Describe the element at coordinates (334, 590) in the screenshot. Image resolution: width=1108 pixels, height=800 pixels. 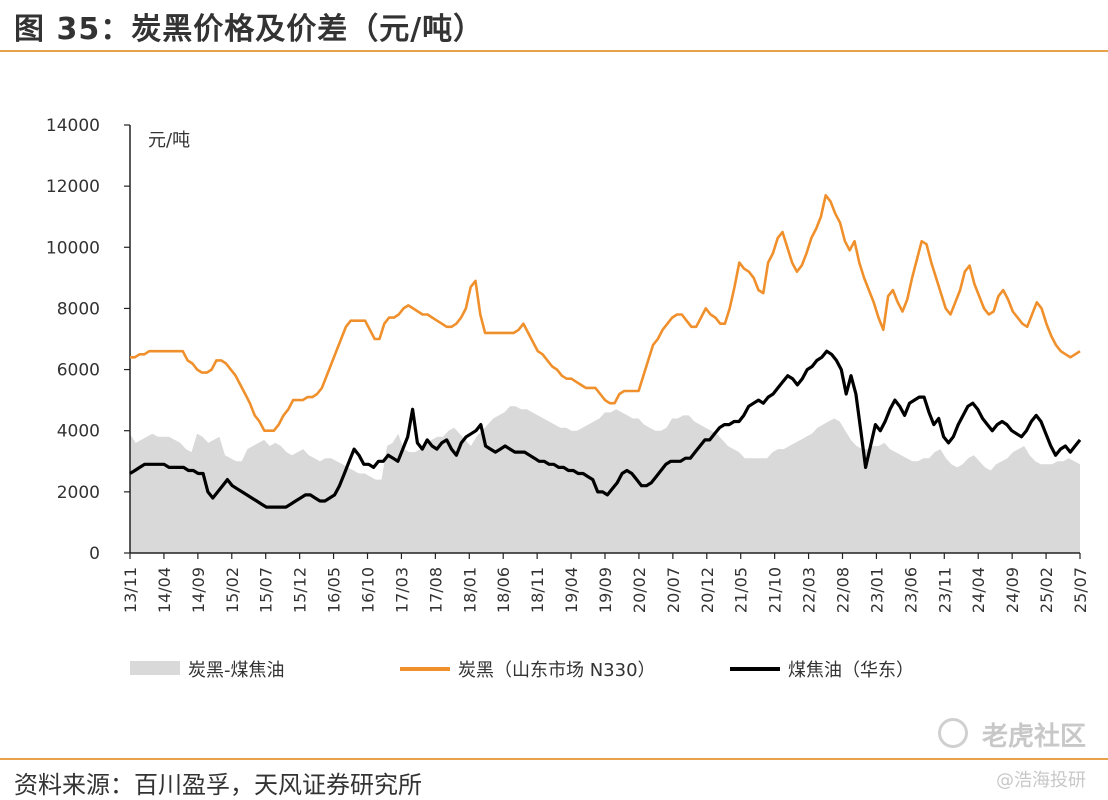
I see `x-tick-label: 16/05` at that location.